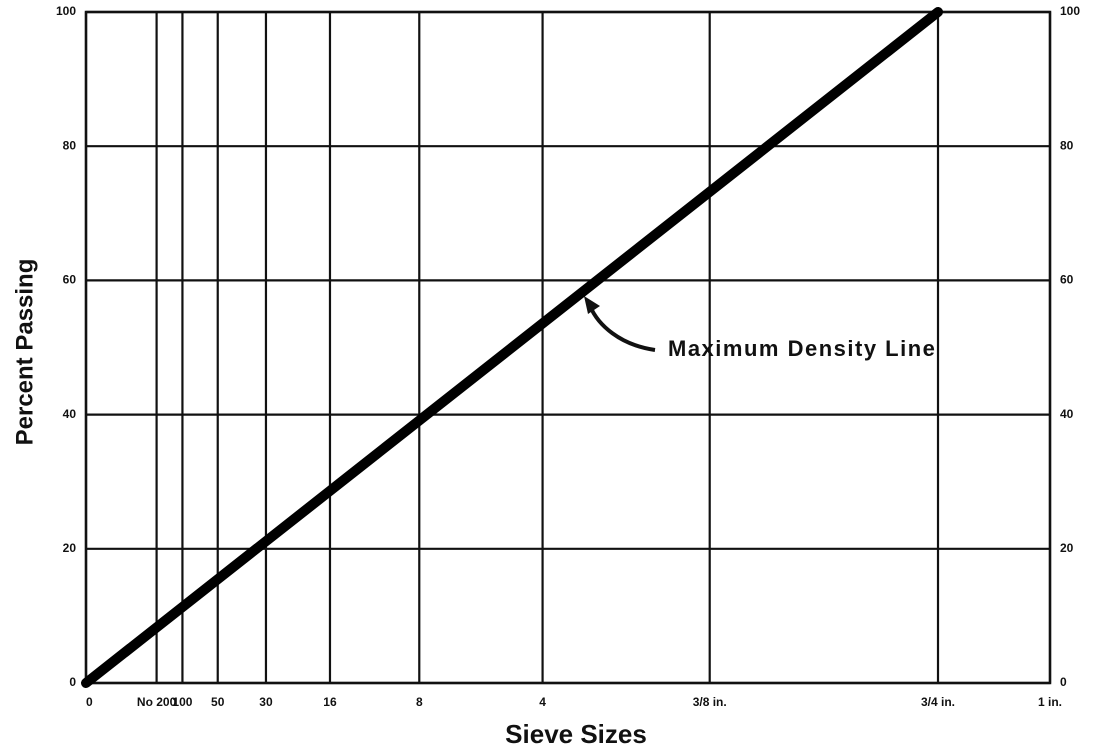 Image resolution: width=1097 pixels, height=755 pixels. Describe the element at coordinates (622, 328) in the screenshot. I see `annotation-arrow` at that location.